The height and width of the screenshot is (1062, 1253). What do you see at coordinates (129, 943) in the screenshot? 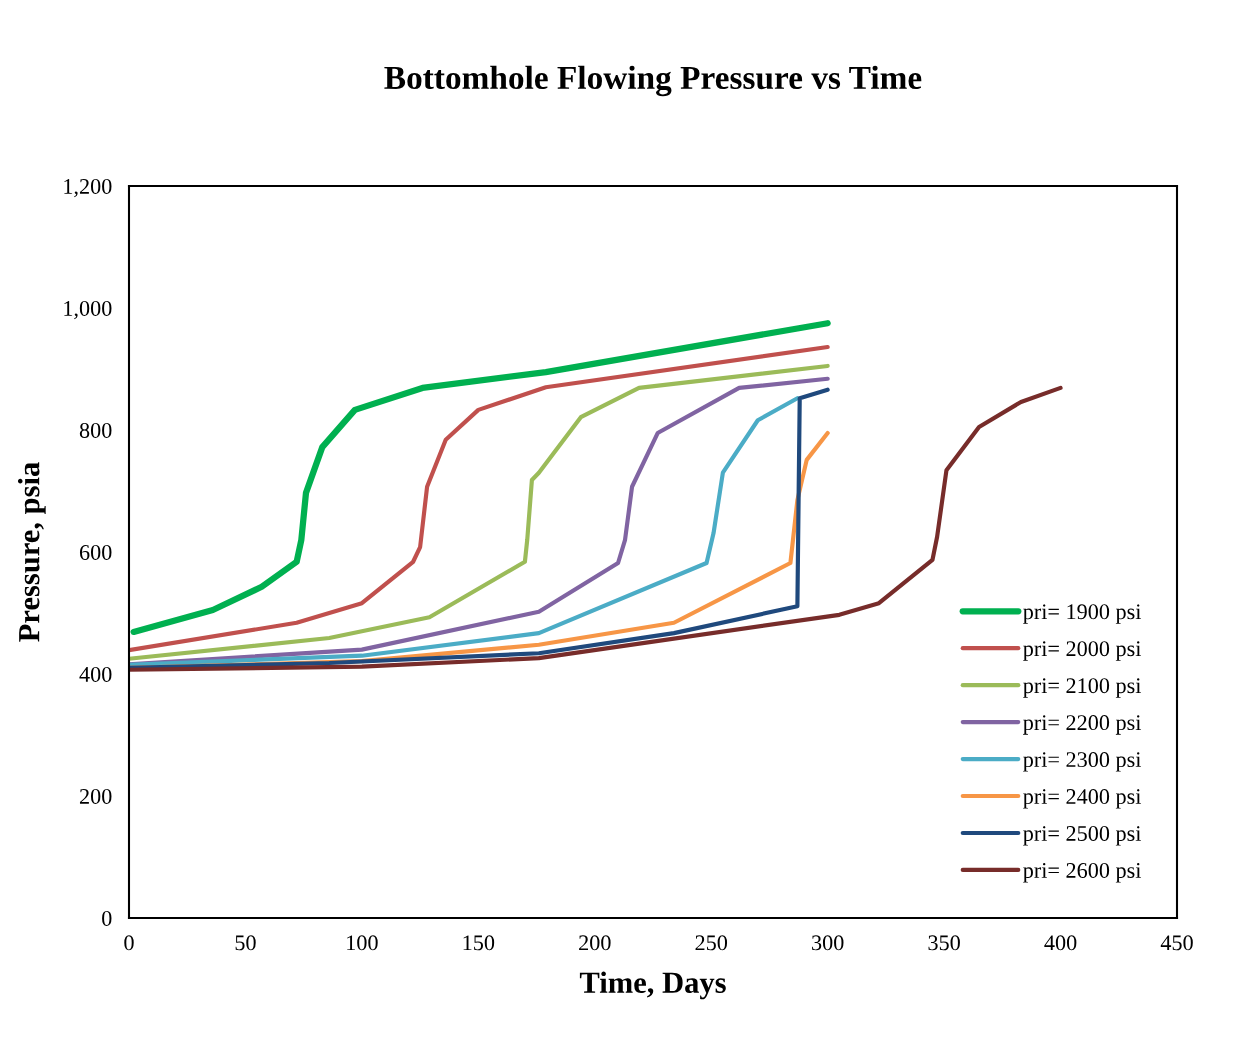
I see `x-tick-label: 0` at bounding box center [129, 943].